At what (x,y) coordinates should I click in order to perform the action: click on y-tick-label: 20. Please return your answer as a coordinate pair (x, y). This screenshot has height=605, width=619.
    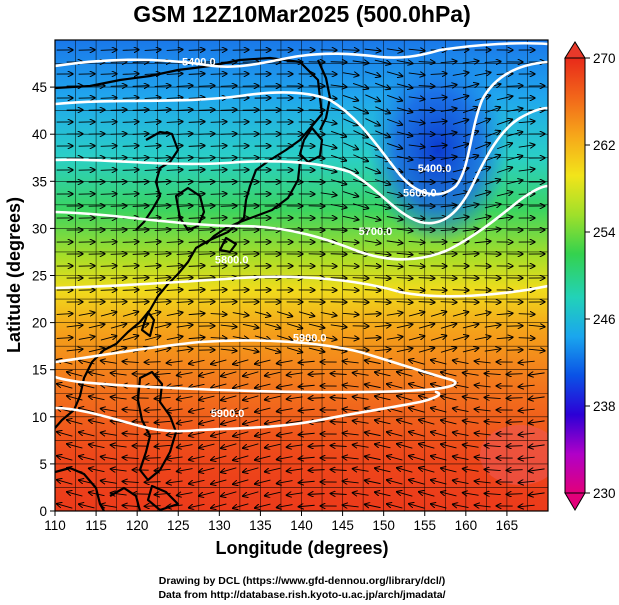
    Looking at the image, I should click on (39, 323).